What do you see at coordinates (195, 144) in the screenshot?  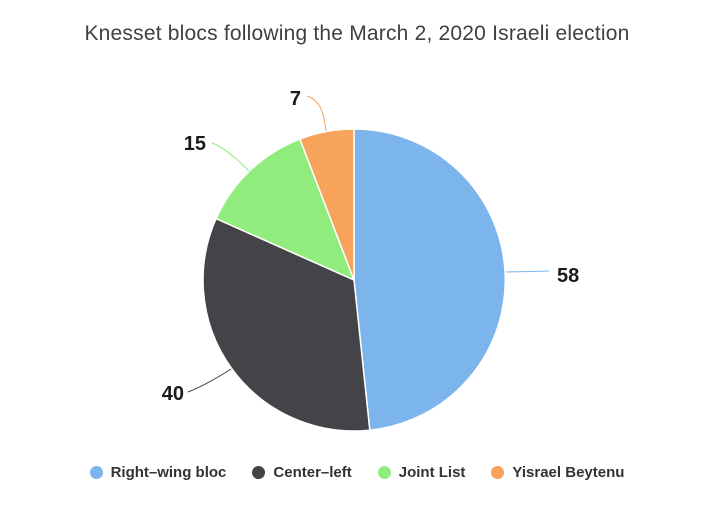 I see `data-label-joint-list: 15` at bounding box center [195, 144].